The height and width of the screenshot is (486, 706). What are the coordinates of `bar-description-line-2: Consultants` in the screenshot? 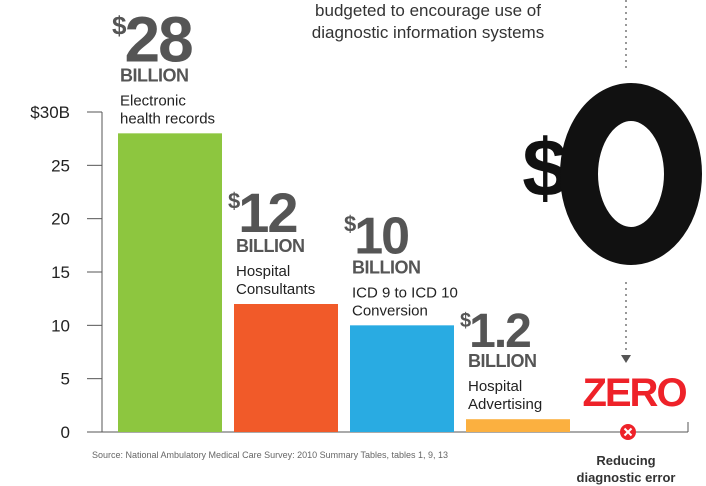 It's located at (275, 289).